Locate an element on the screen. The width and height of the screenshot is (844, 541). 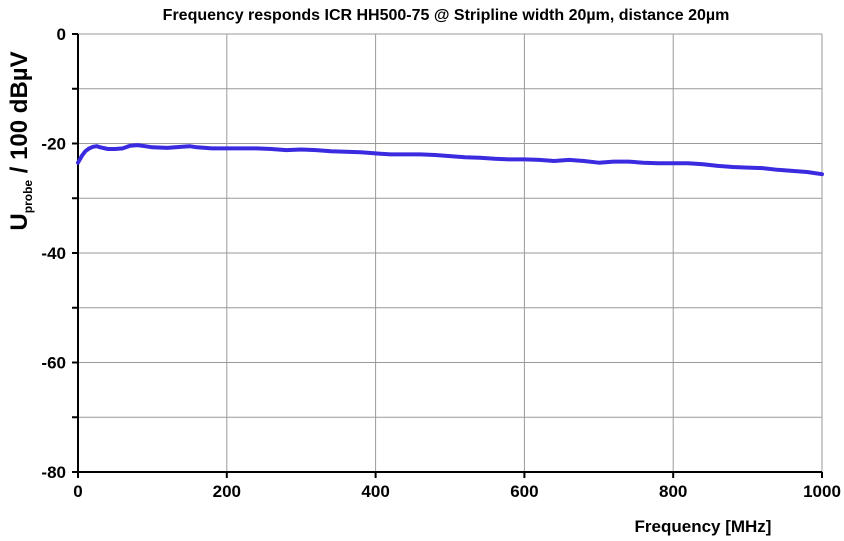
series-line is located at coordinates (450, 160).